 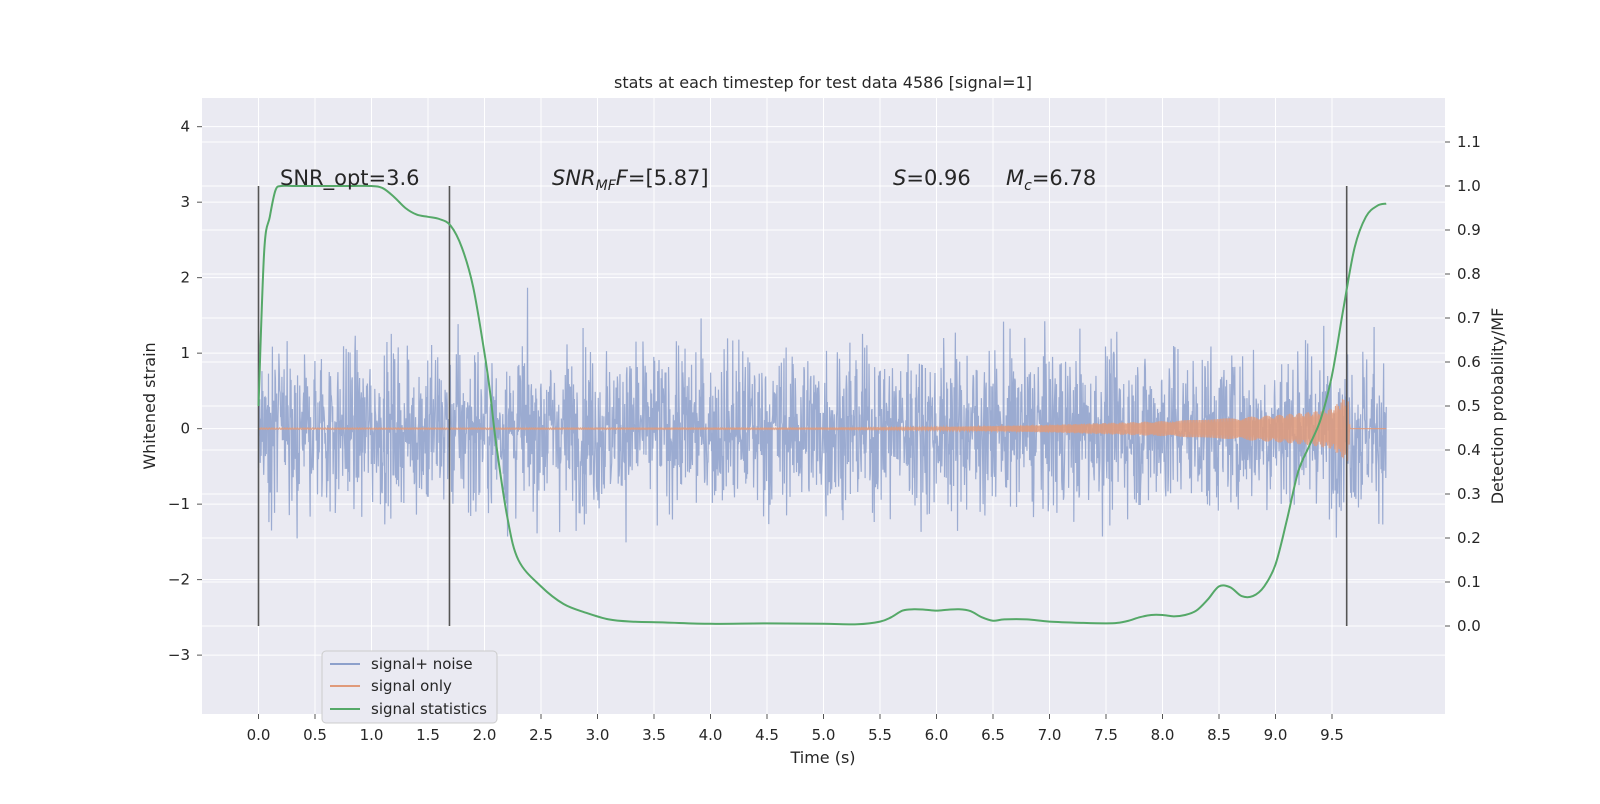 What do you see at coordinates (1219, 735) in the screenshot?
I see `x-tick-label: 8.5` at bounding box center [1219, 735].